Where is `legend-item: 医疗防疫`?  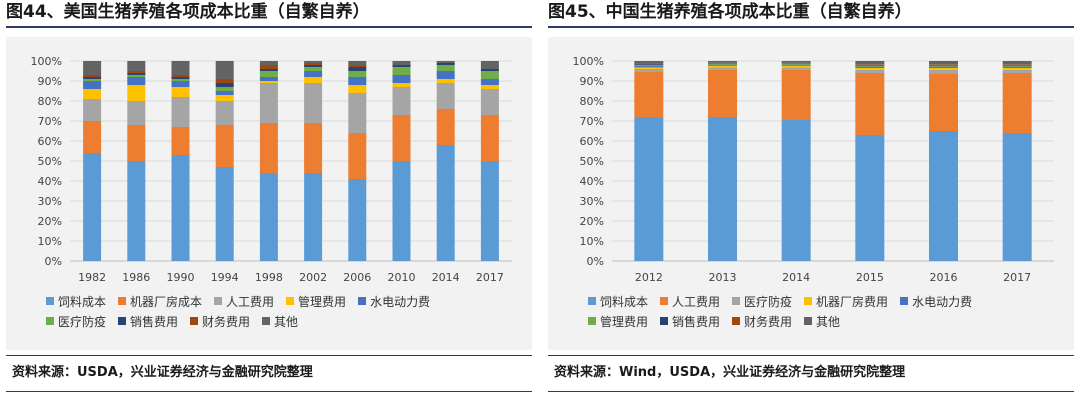 legend-item: 医疗防疫 is located at coordinates (762, 301).